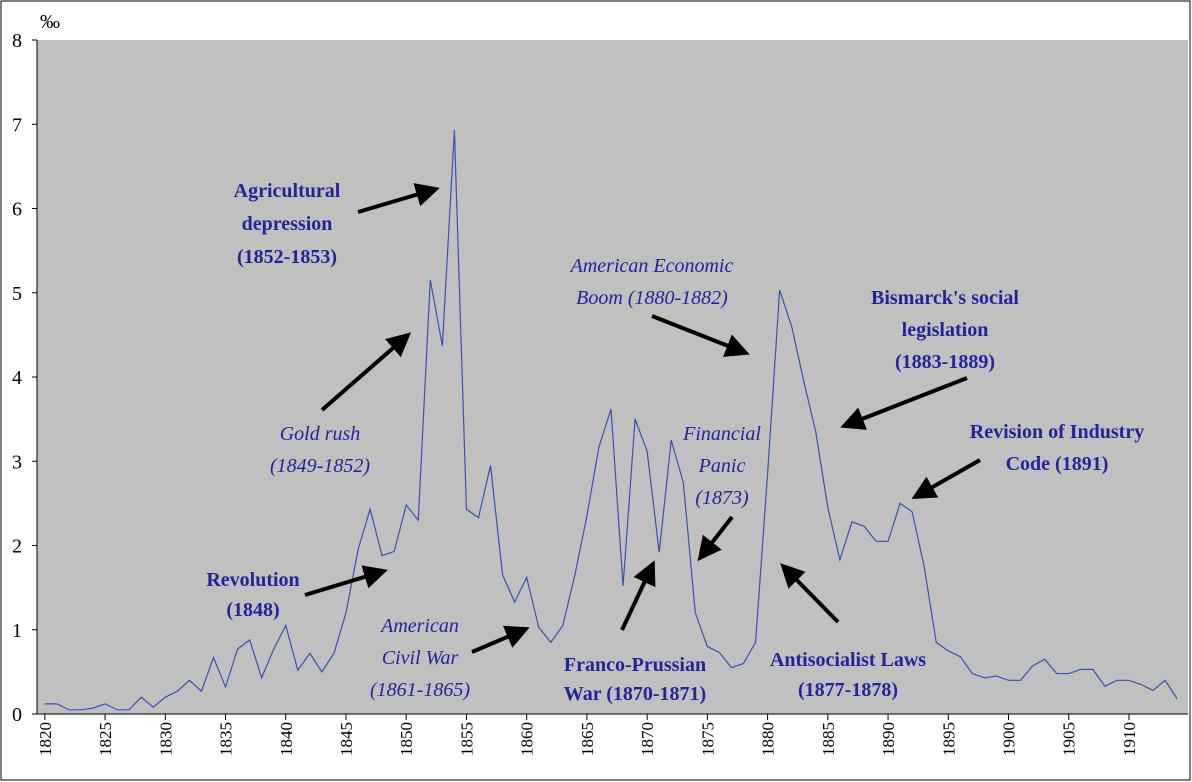 This screenshot has height=782, width=1192. Describe the element at coordinates (828, 739) in the screenshot. I see `x-tick-label: 1885` at that location.